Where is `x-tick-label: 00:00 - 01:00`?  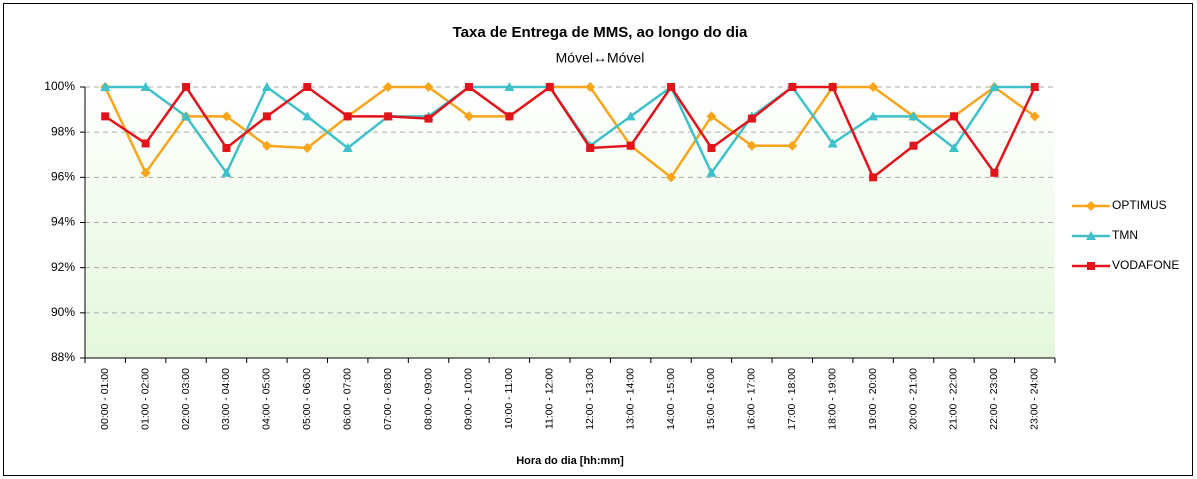 x-tick-label: 00:00 - 01:00 is located at coordinates (105, 399).